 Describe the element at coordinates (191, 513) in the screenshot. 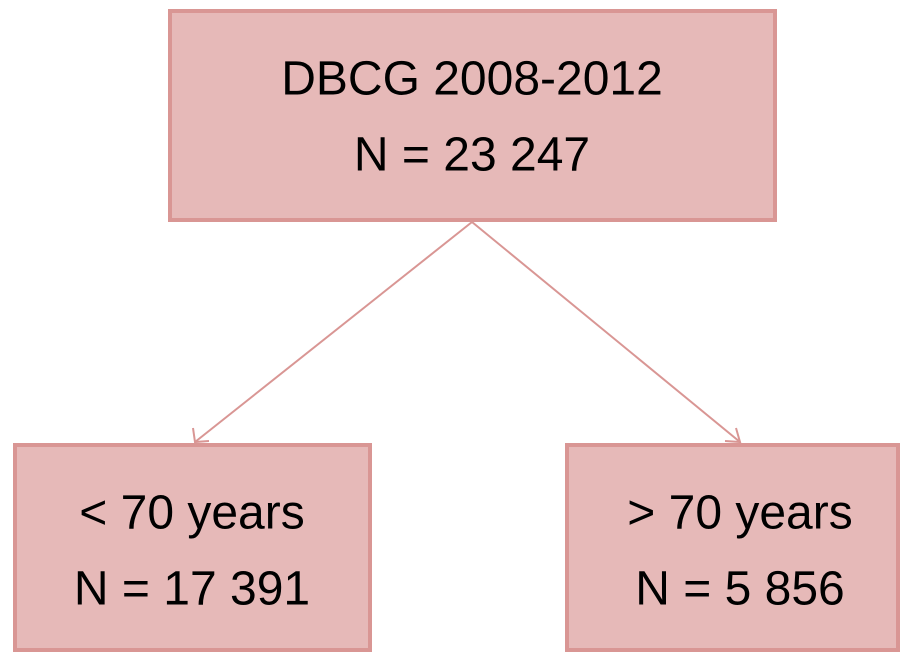

I see `node-label: < 70 years` at that location.